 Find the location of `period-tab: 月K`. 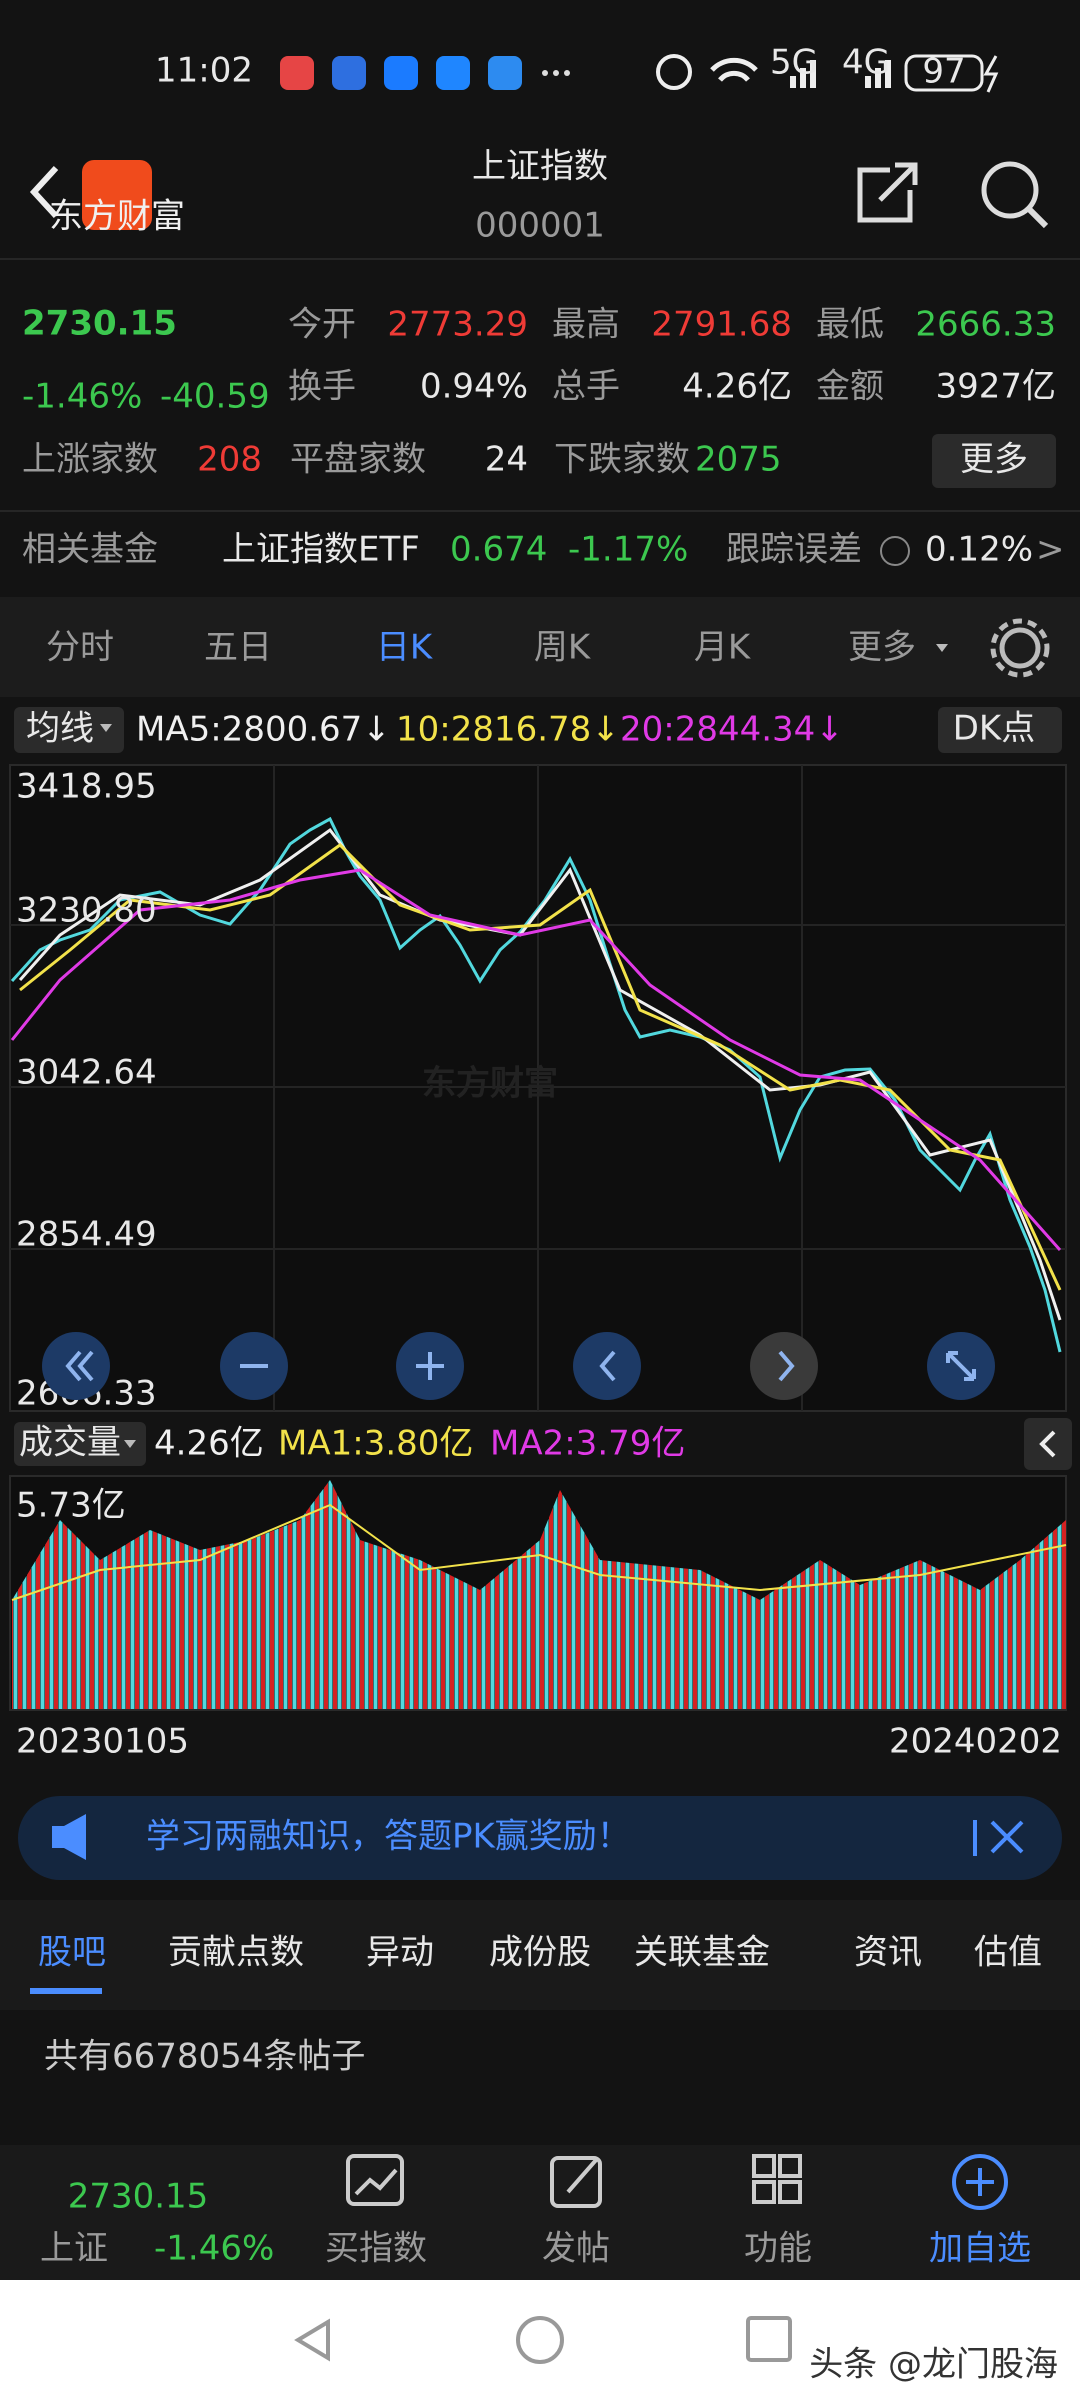

period-tab: 月K is located at coordinates (723, 648).